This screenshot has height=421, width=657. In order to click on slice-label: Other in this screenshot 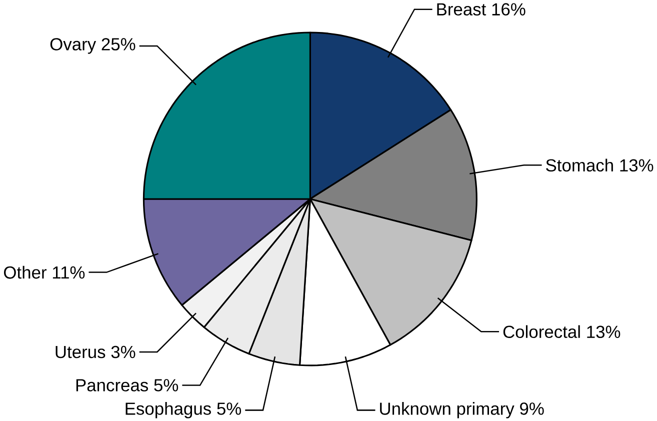, I will do `click(25, 272)`.